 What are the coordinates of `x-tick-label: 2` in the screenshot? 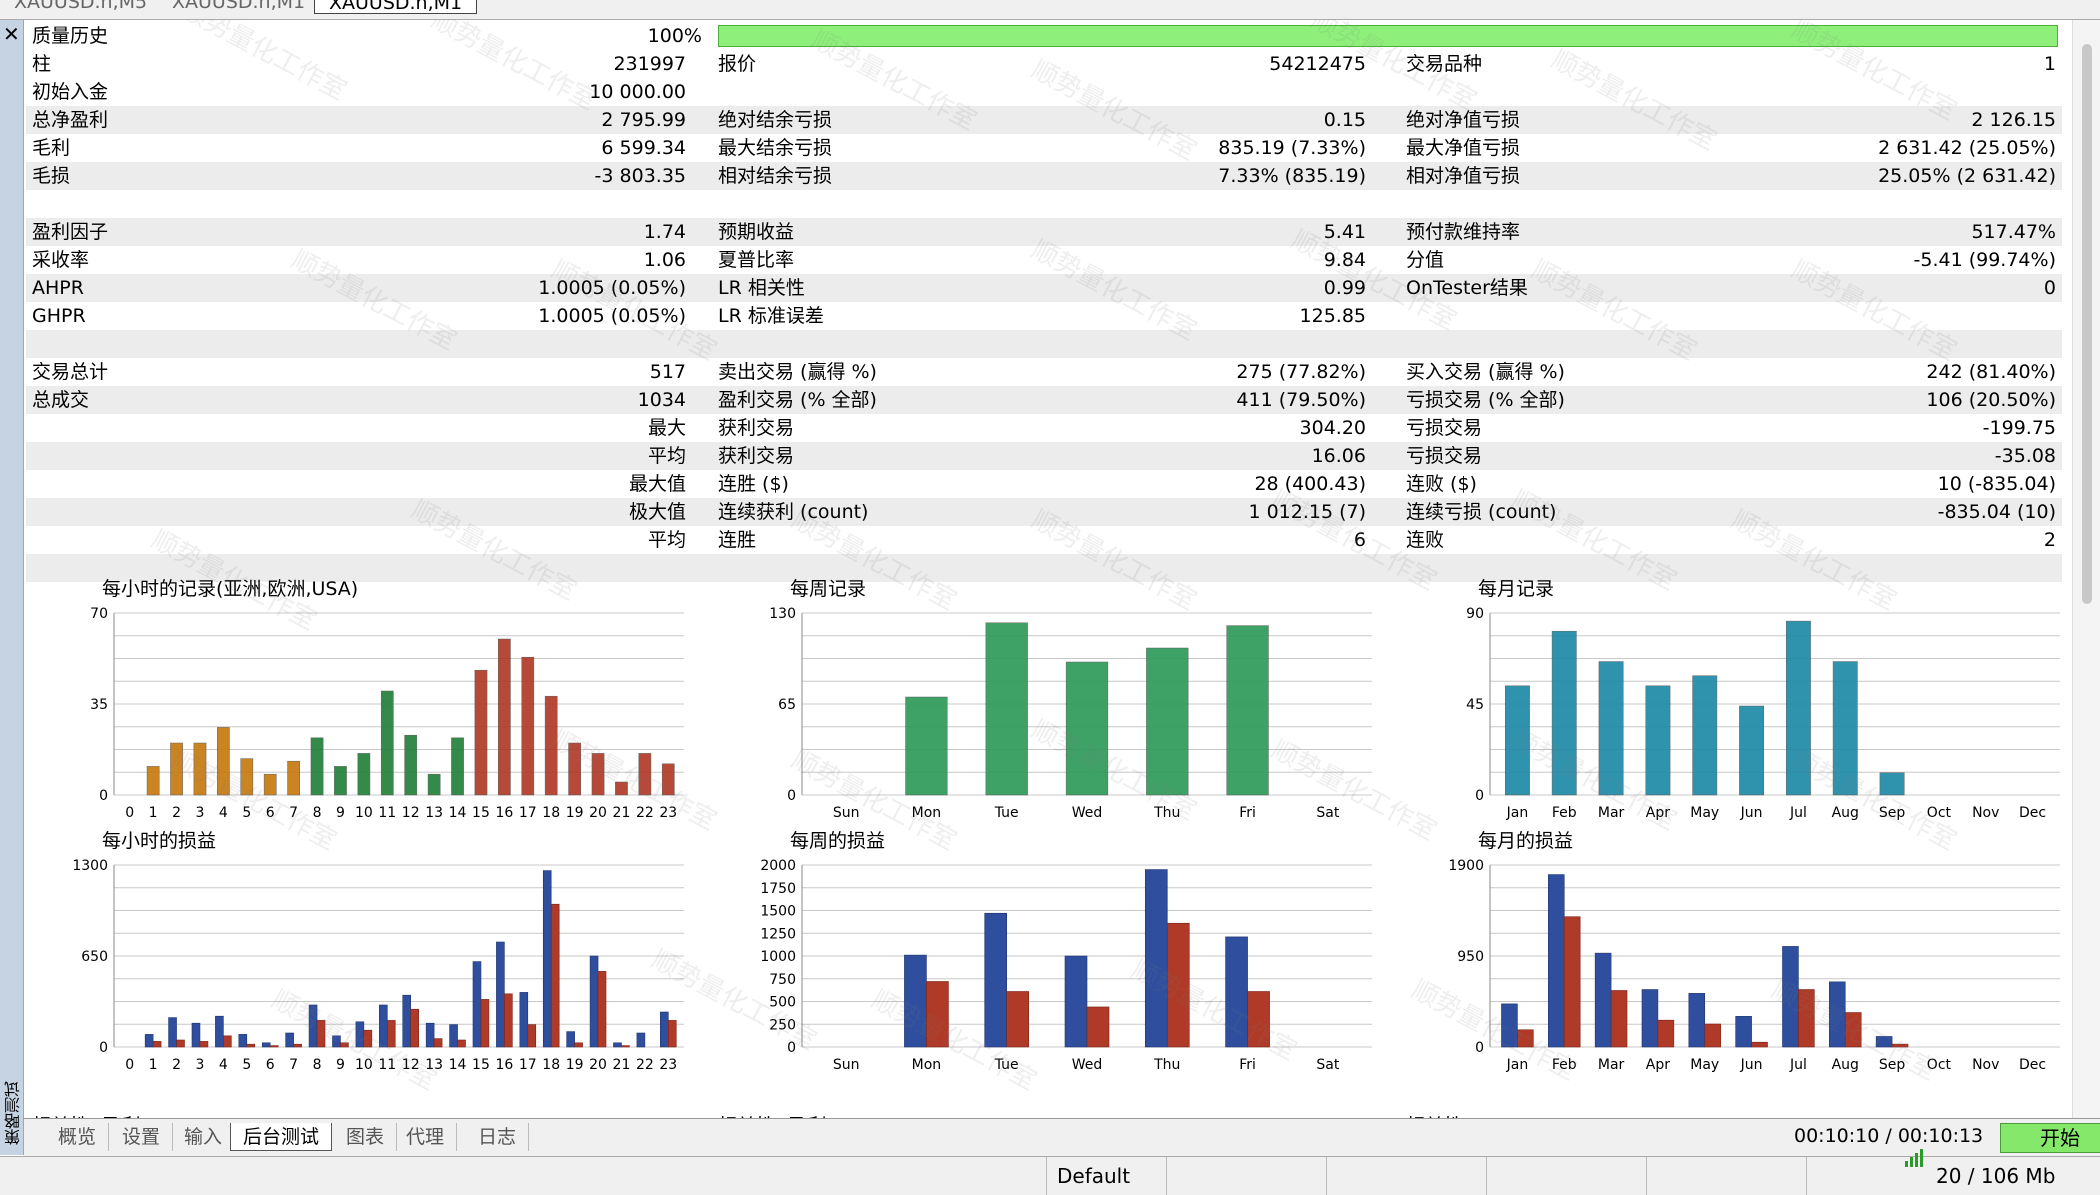 It's located at (176, 813).